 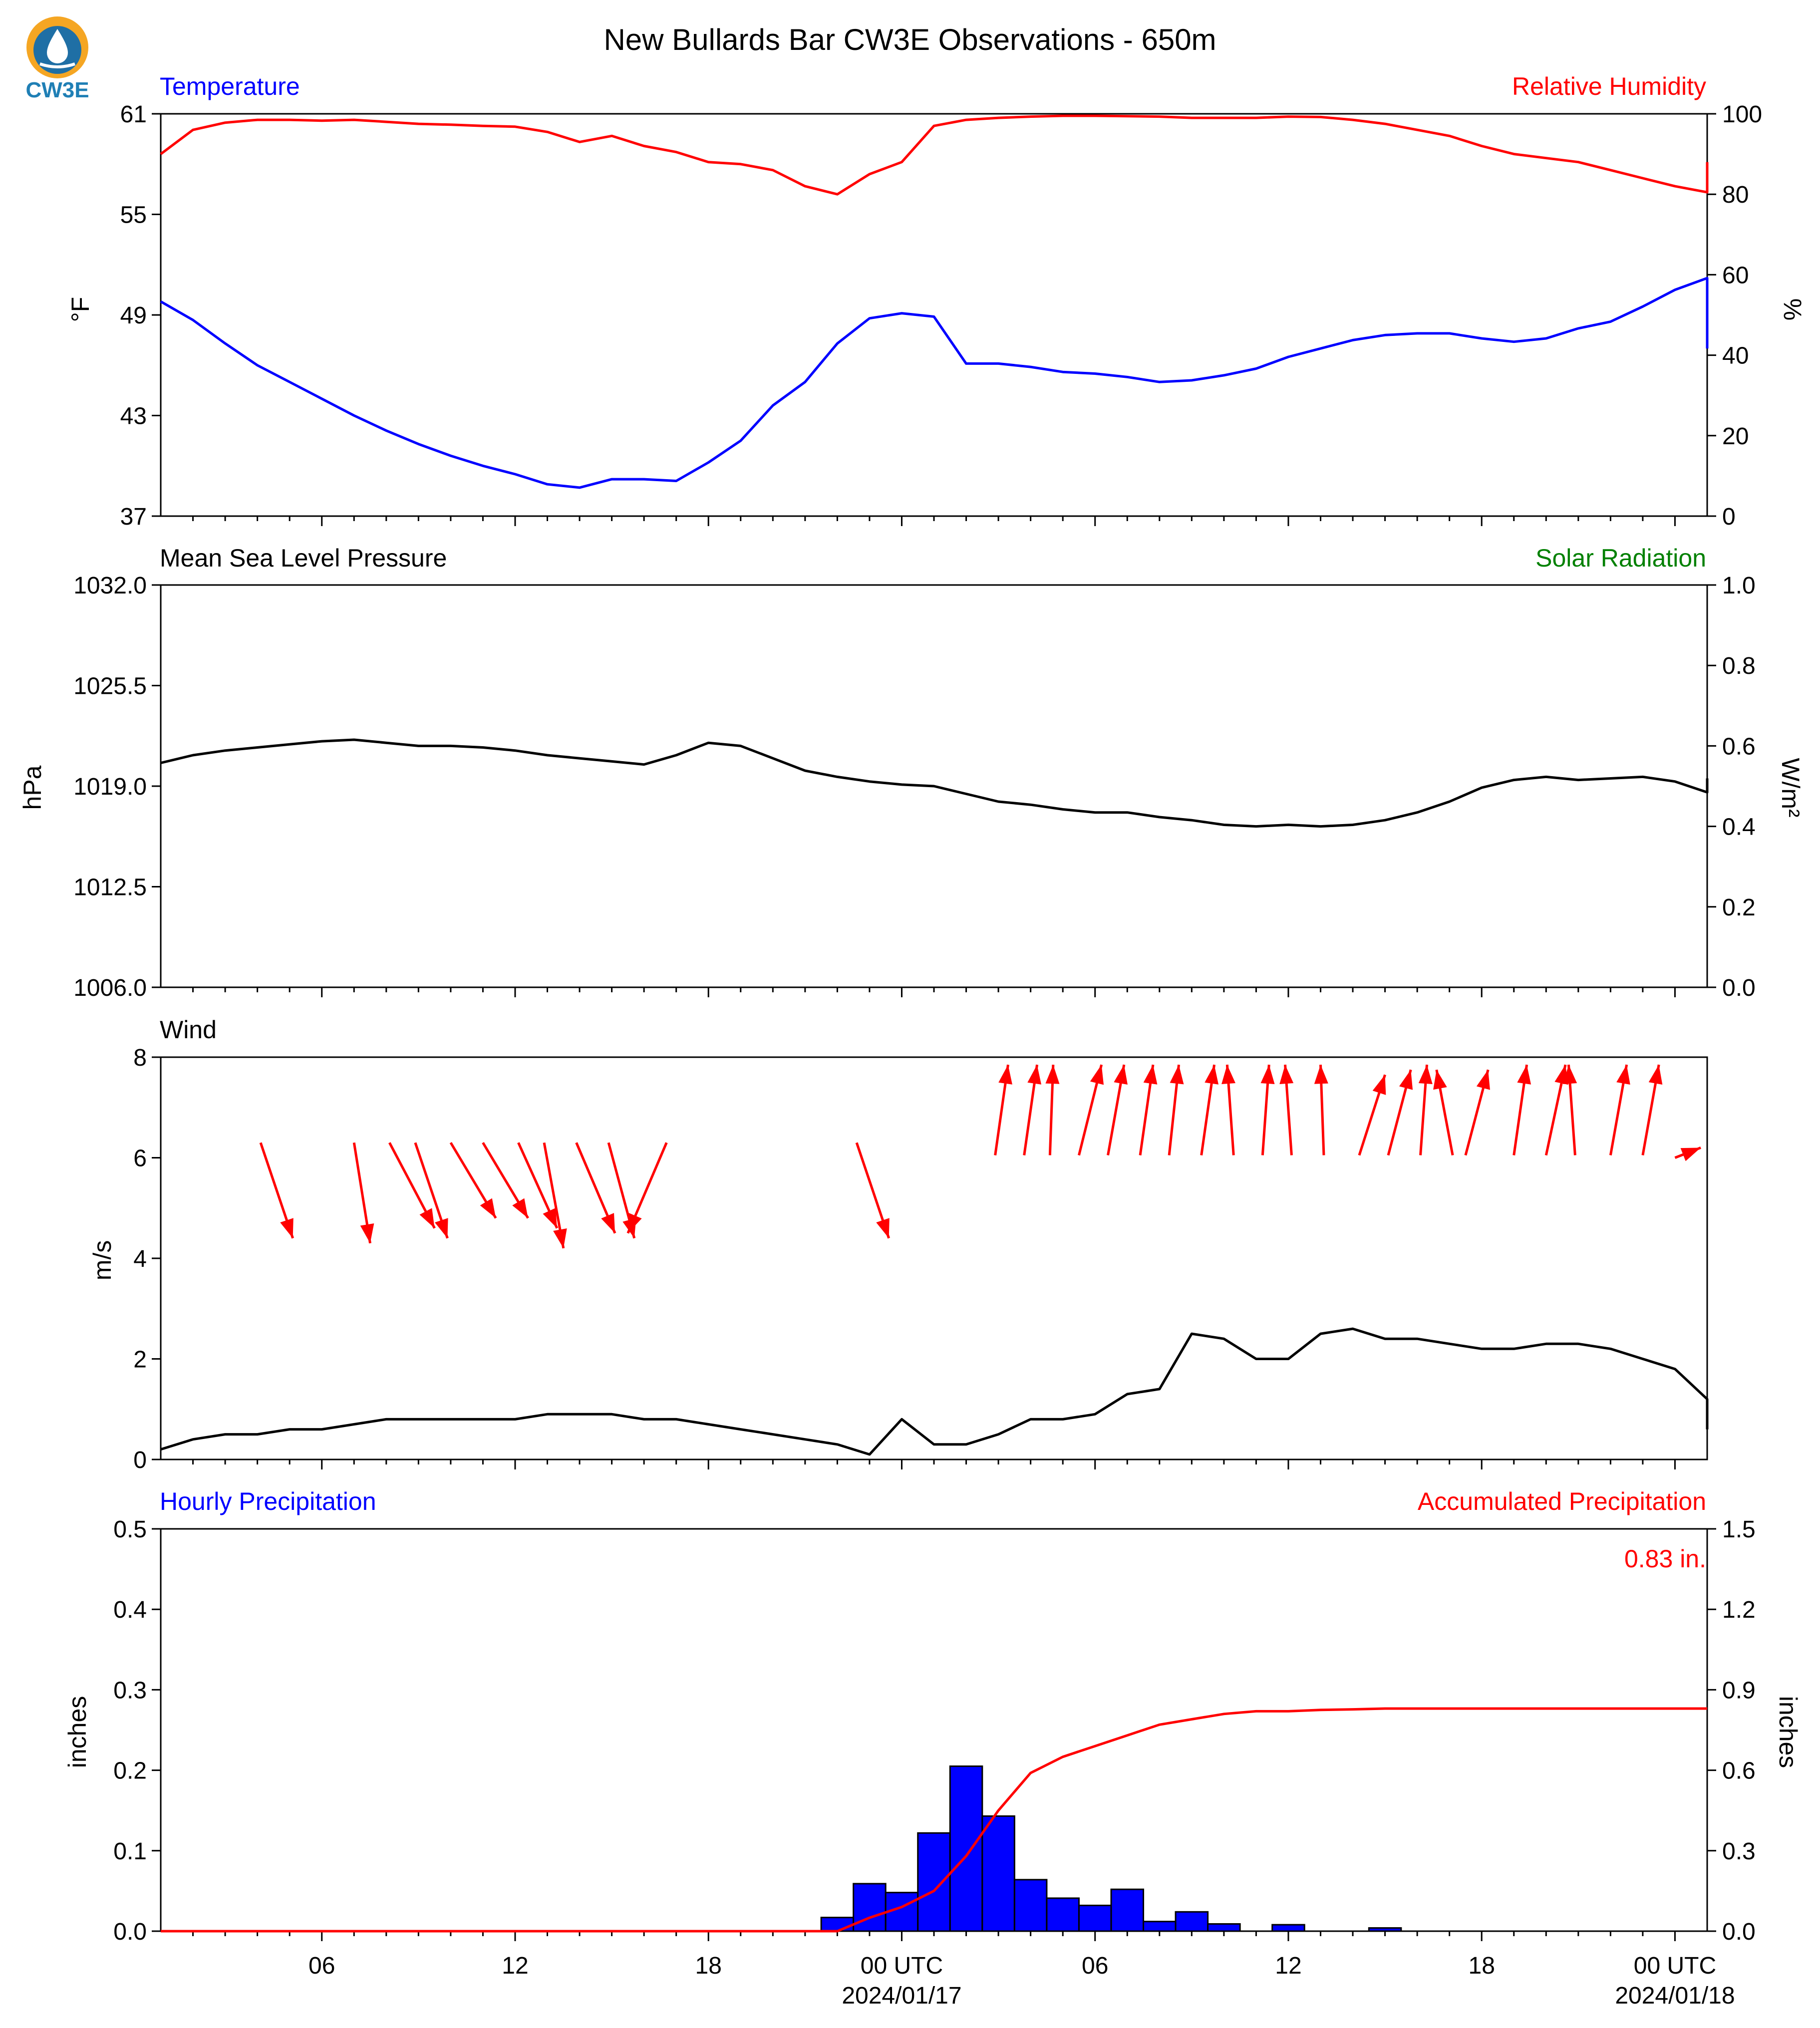 I want to click on hourly-precip-axis-label: inches, so click(x=77, y=1732).